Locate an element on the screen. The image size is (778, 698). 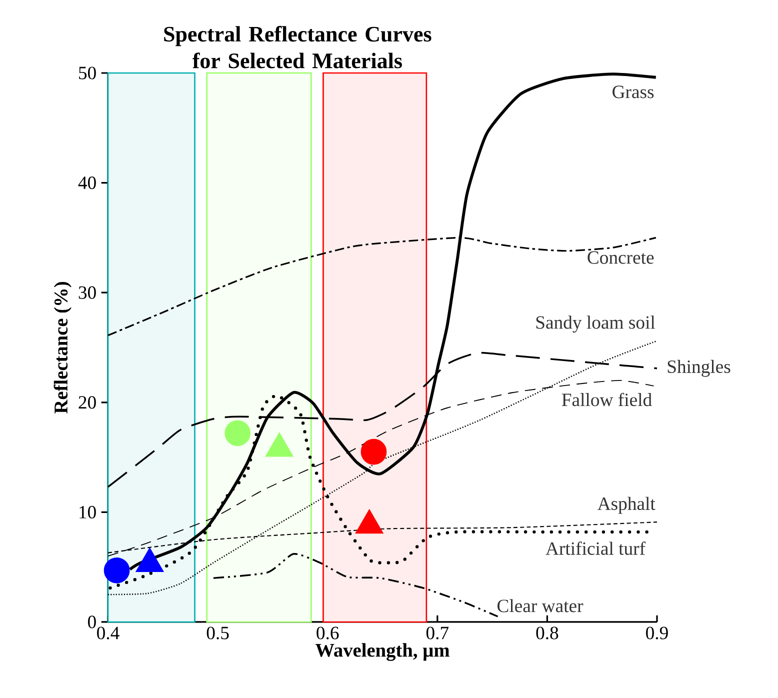
y-axis-title: Reflectance (%) is located at coordinates (63, 348).